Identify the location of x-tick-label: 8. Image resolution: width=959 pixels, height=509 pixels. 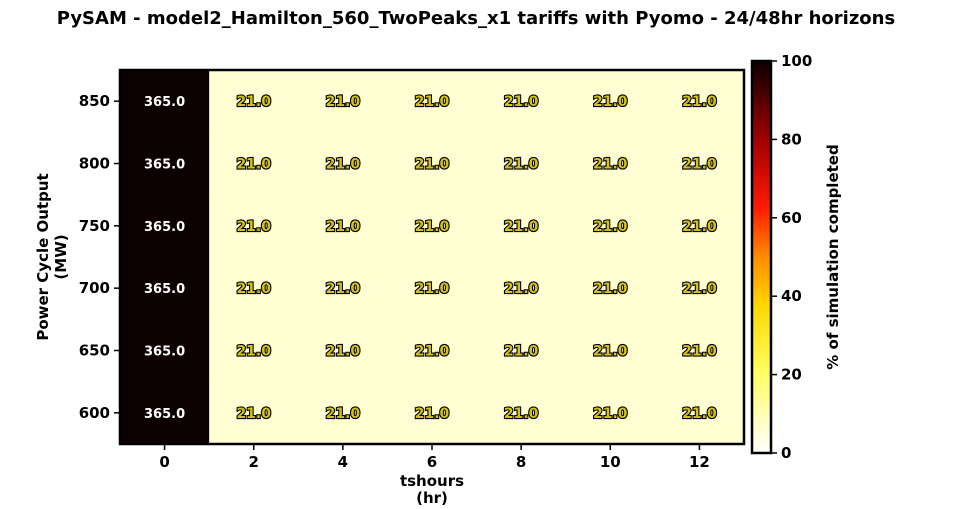
(521, 462).